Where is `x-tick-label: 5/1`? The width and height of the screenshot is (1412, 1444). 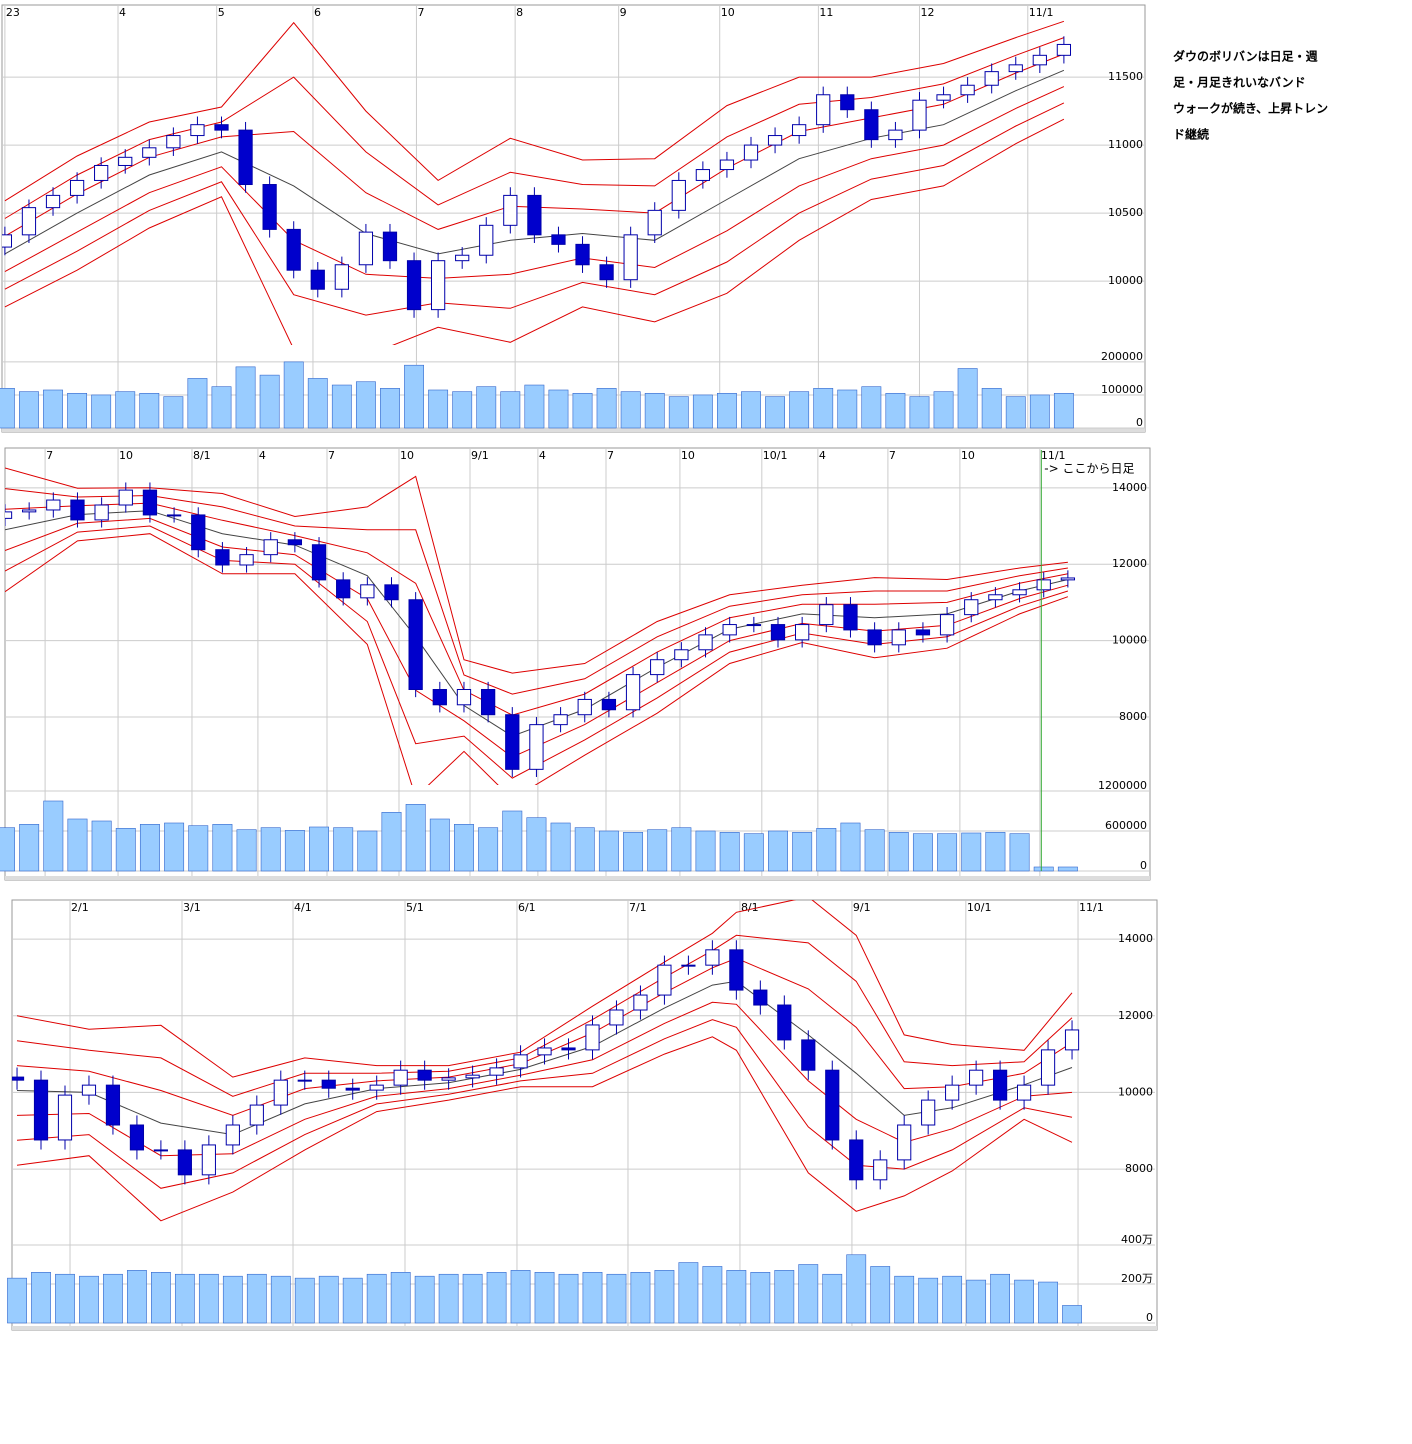 x-tick-label: 5/1 is located at coordinates (415, 907).